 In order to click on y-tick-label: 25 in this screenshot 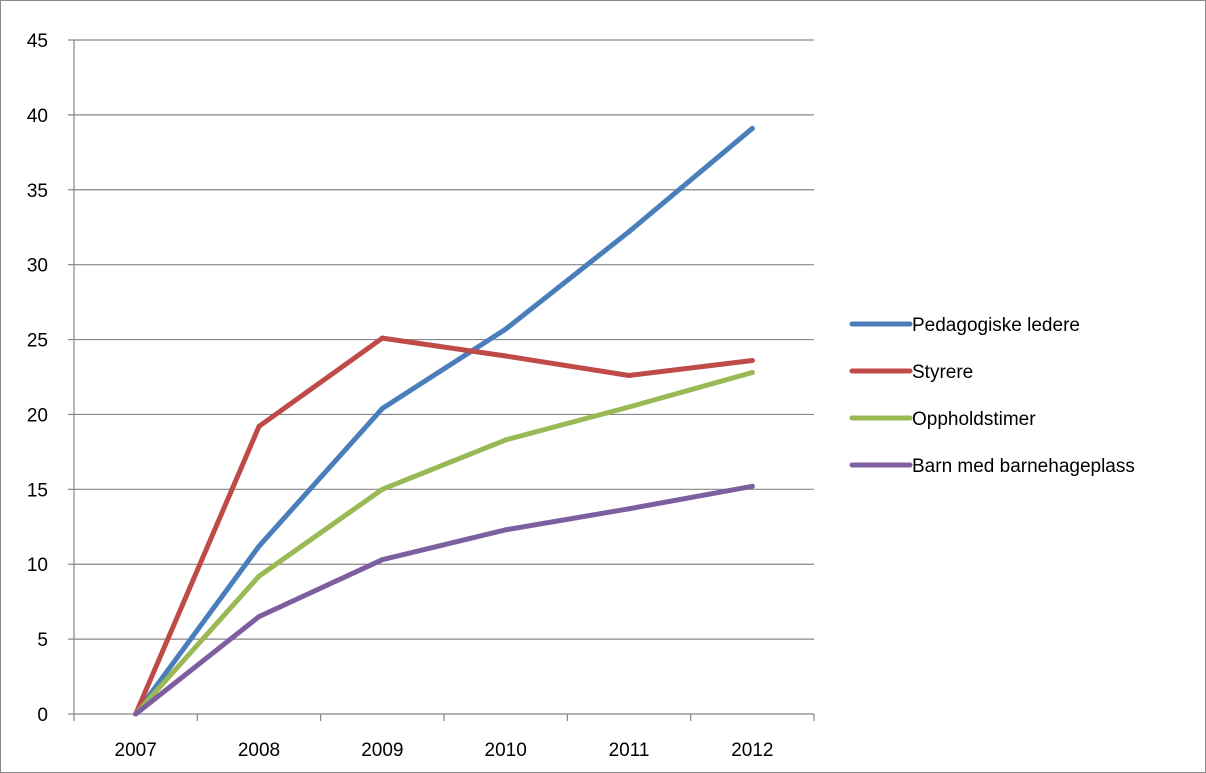, I will do `click(37, 341)`.